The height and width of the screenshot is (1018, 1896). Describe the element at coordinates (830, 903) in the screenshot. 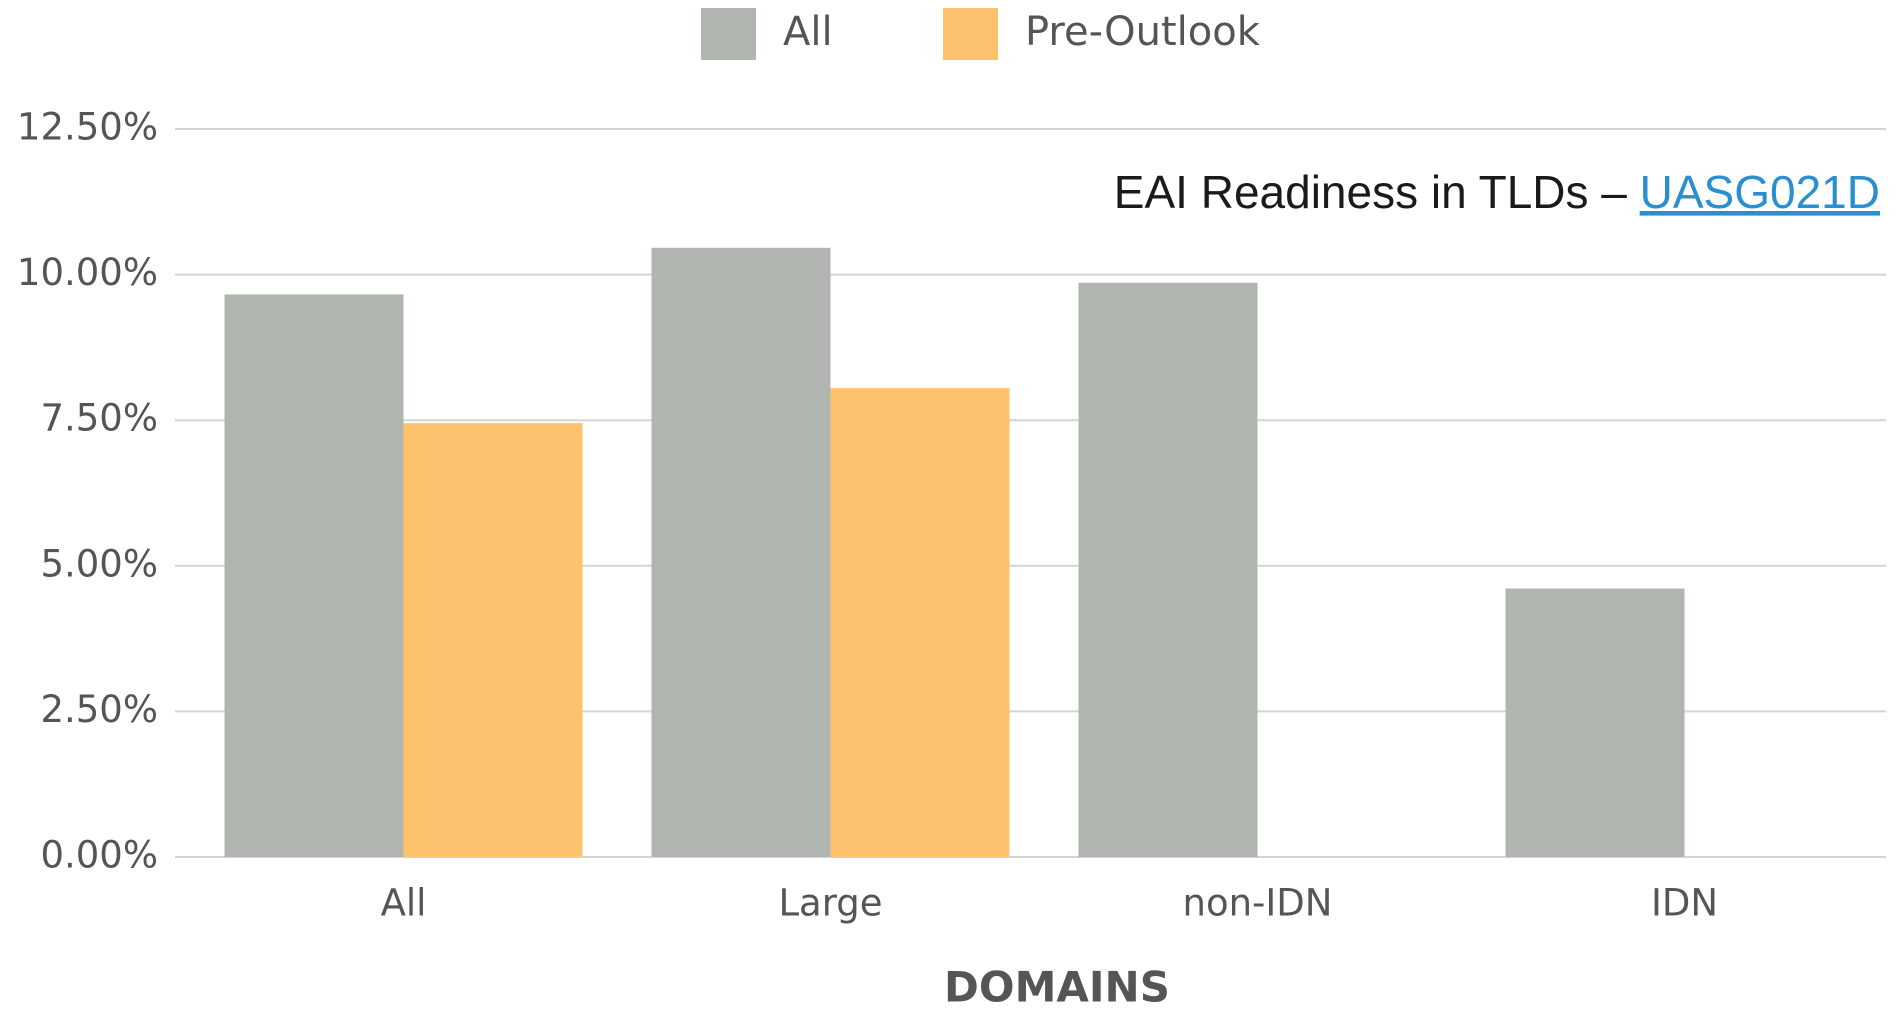

I see `x-tick-label: Large` at that location.